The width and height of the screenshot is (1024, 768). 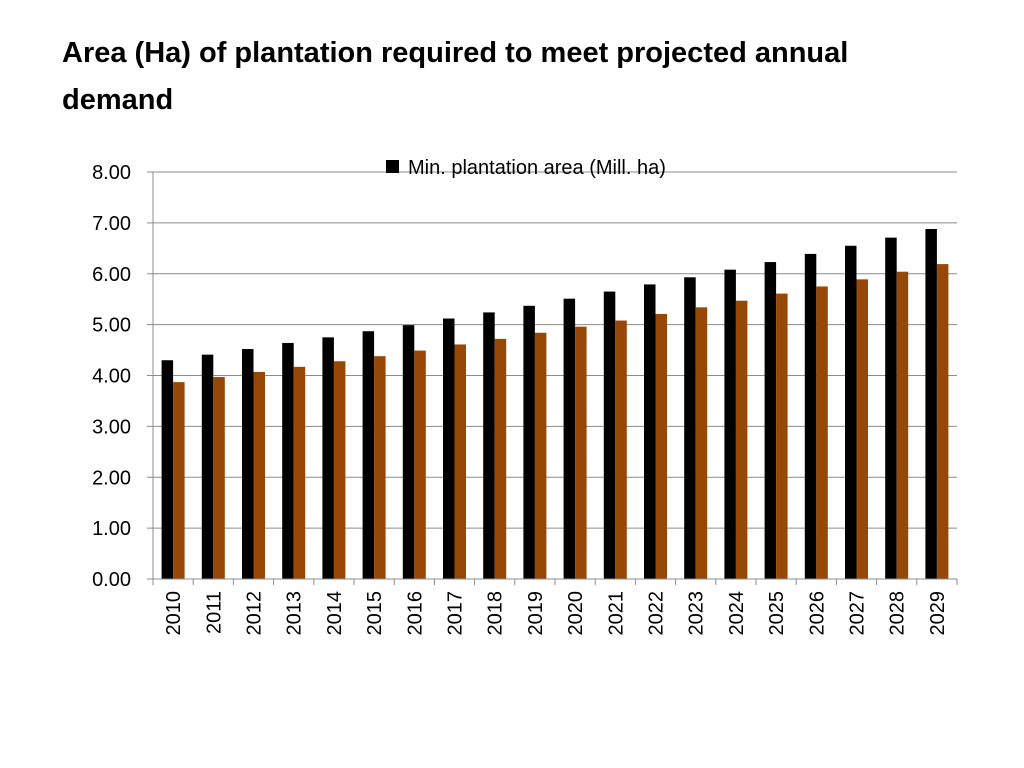 I want to click on legend-swatch, so click(x=392, y=166).